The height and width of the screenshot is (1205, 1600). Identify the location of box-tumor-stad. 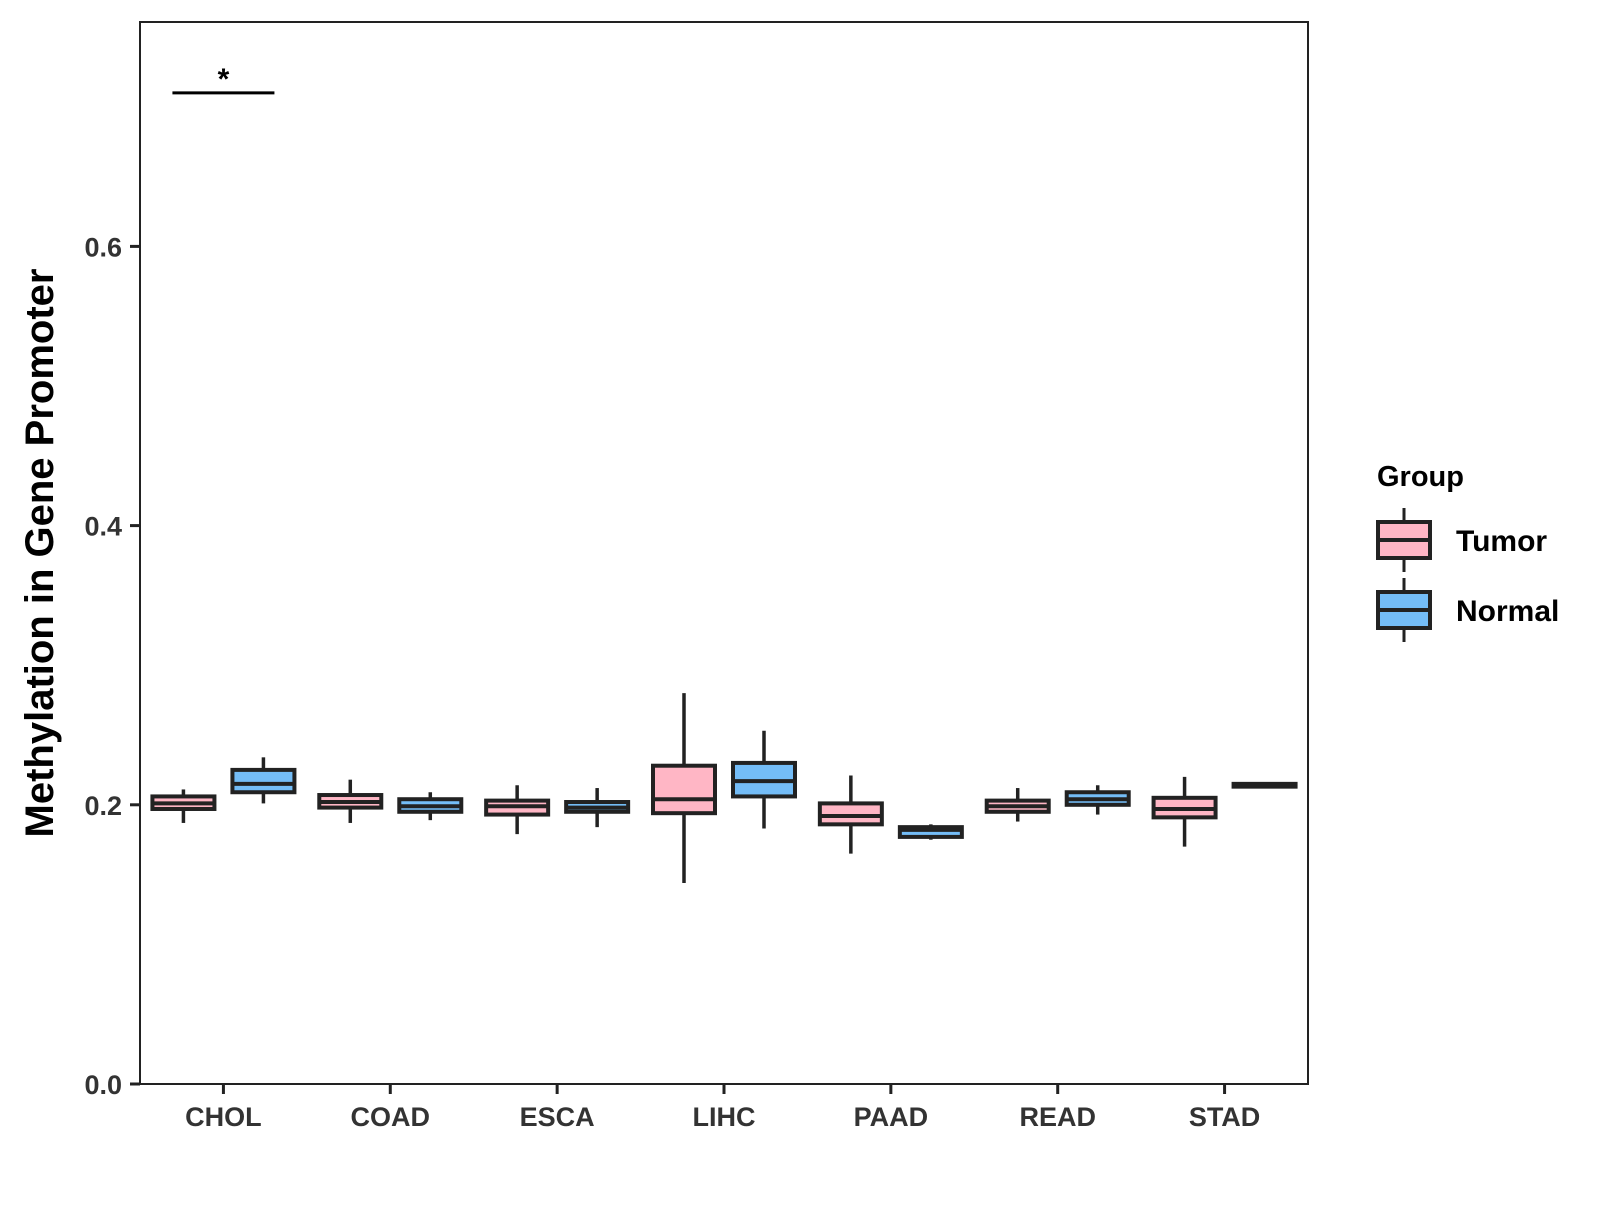
(1184, 811).